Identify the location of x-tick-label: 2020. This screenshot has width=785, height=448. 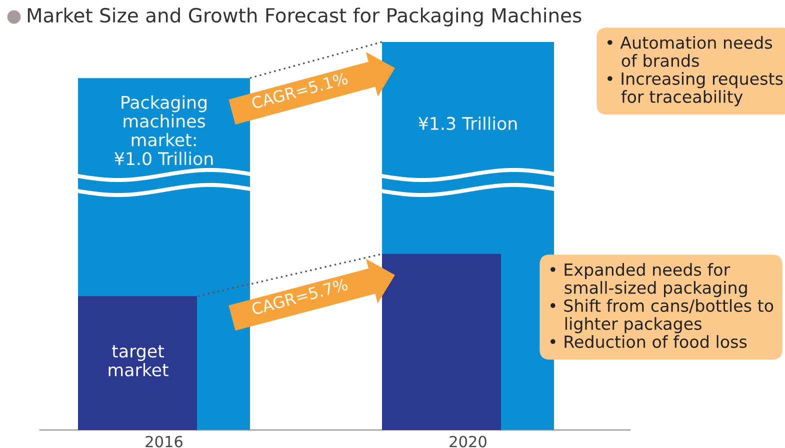
(468, 442).